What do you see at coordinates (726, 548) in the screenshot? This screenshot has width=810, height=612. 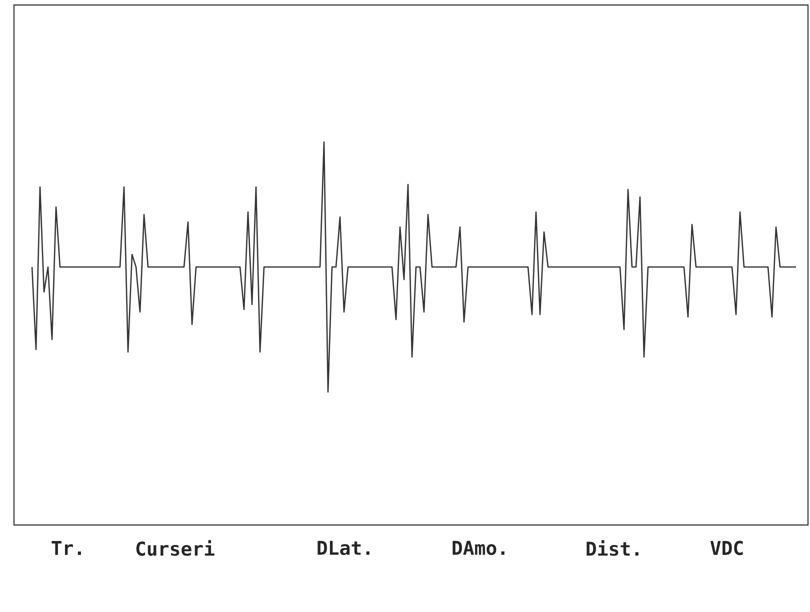 I see `text: VDC` at bounding box center [726, 548].